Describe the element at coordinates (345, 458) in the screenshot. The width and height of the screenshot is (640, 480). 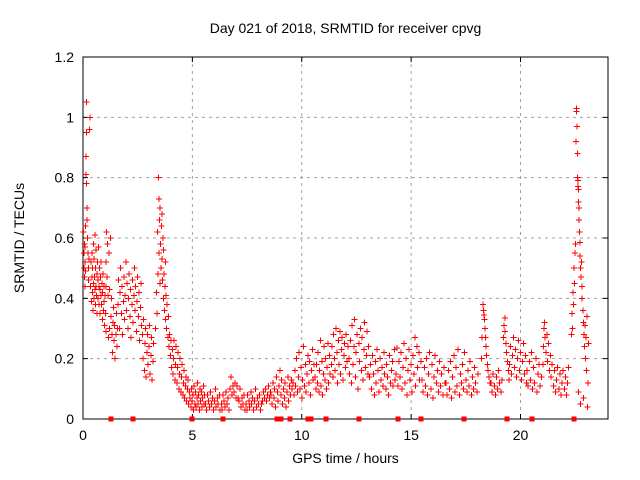
I see `x-axis-label: GPS time / hours` at that location.